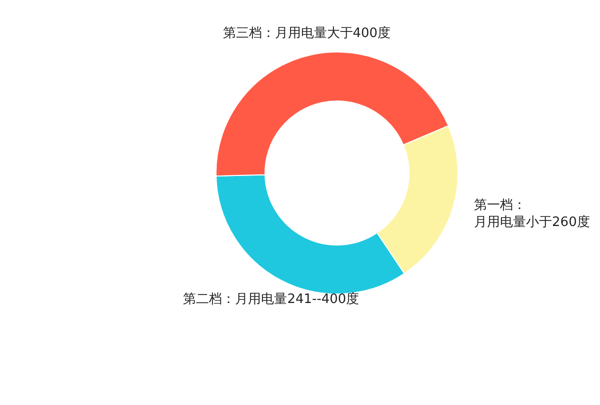 This screenshot has width=600, height=405. What do you see at coordinates (306, 33) in the screenshot?
I see `slice-label: 第三档：月用电量大于400度` at bounding box center [306, 33].